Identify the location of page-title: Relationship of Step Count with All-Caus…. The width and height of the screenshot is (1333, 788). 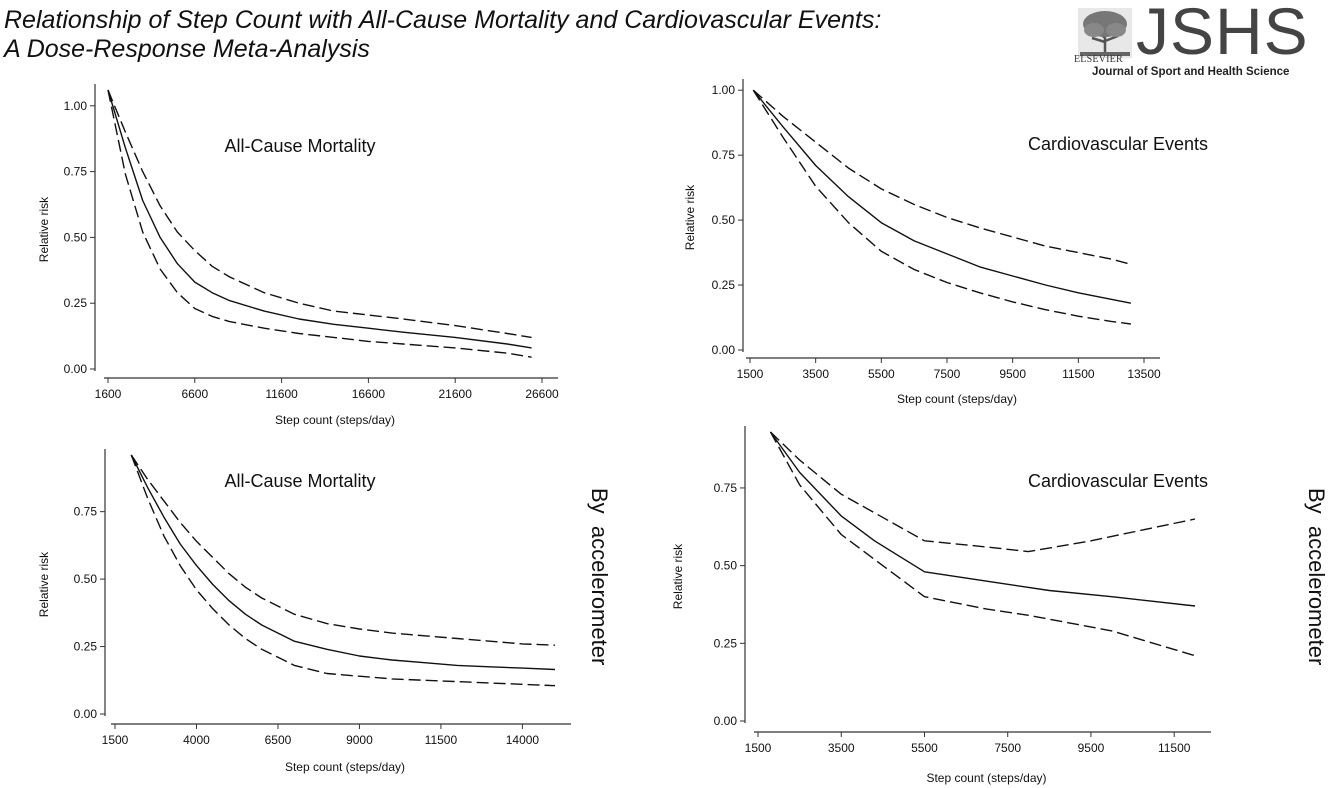
(442, 35).